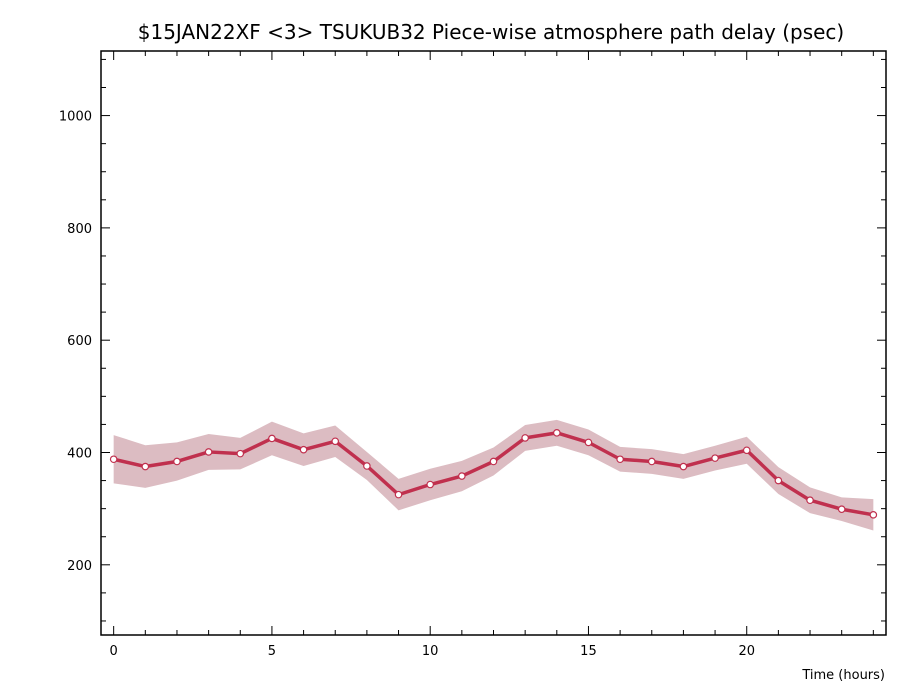  I want to click on error-band, so click(493, 475).